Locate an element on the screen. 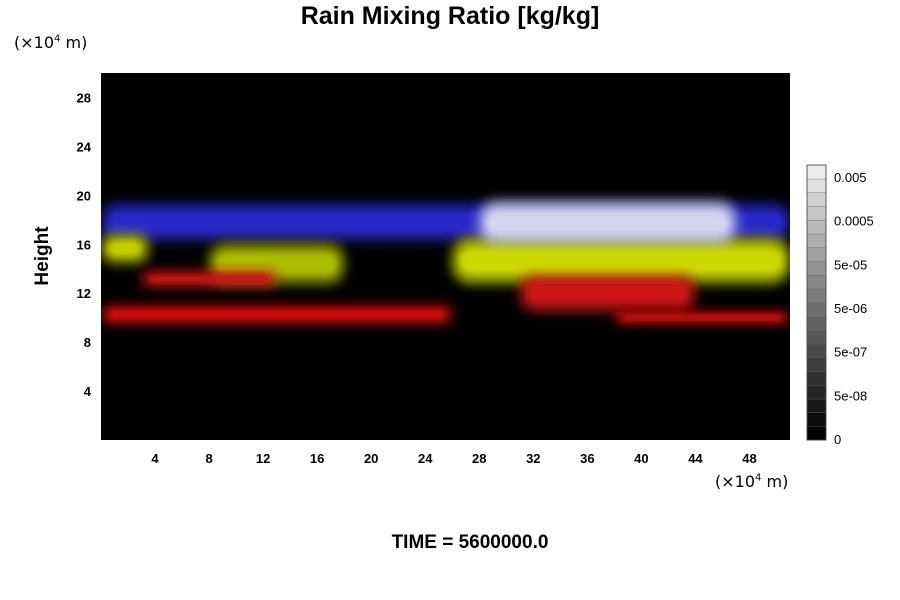 The image size is (900, 600). y-ticks: 4 8 12 16 20 24 28 is located at coordinates (84, 244).